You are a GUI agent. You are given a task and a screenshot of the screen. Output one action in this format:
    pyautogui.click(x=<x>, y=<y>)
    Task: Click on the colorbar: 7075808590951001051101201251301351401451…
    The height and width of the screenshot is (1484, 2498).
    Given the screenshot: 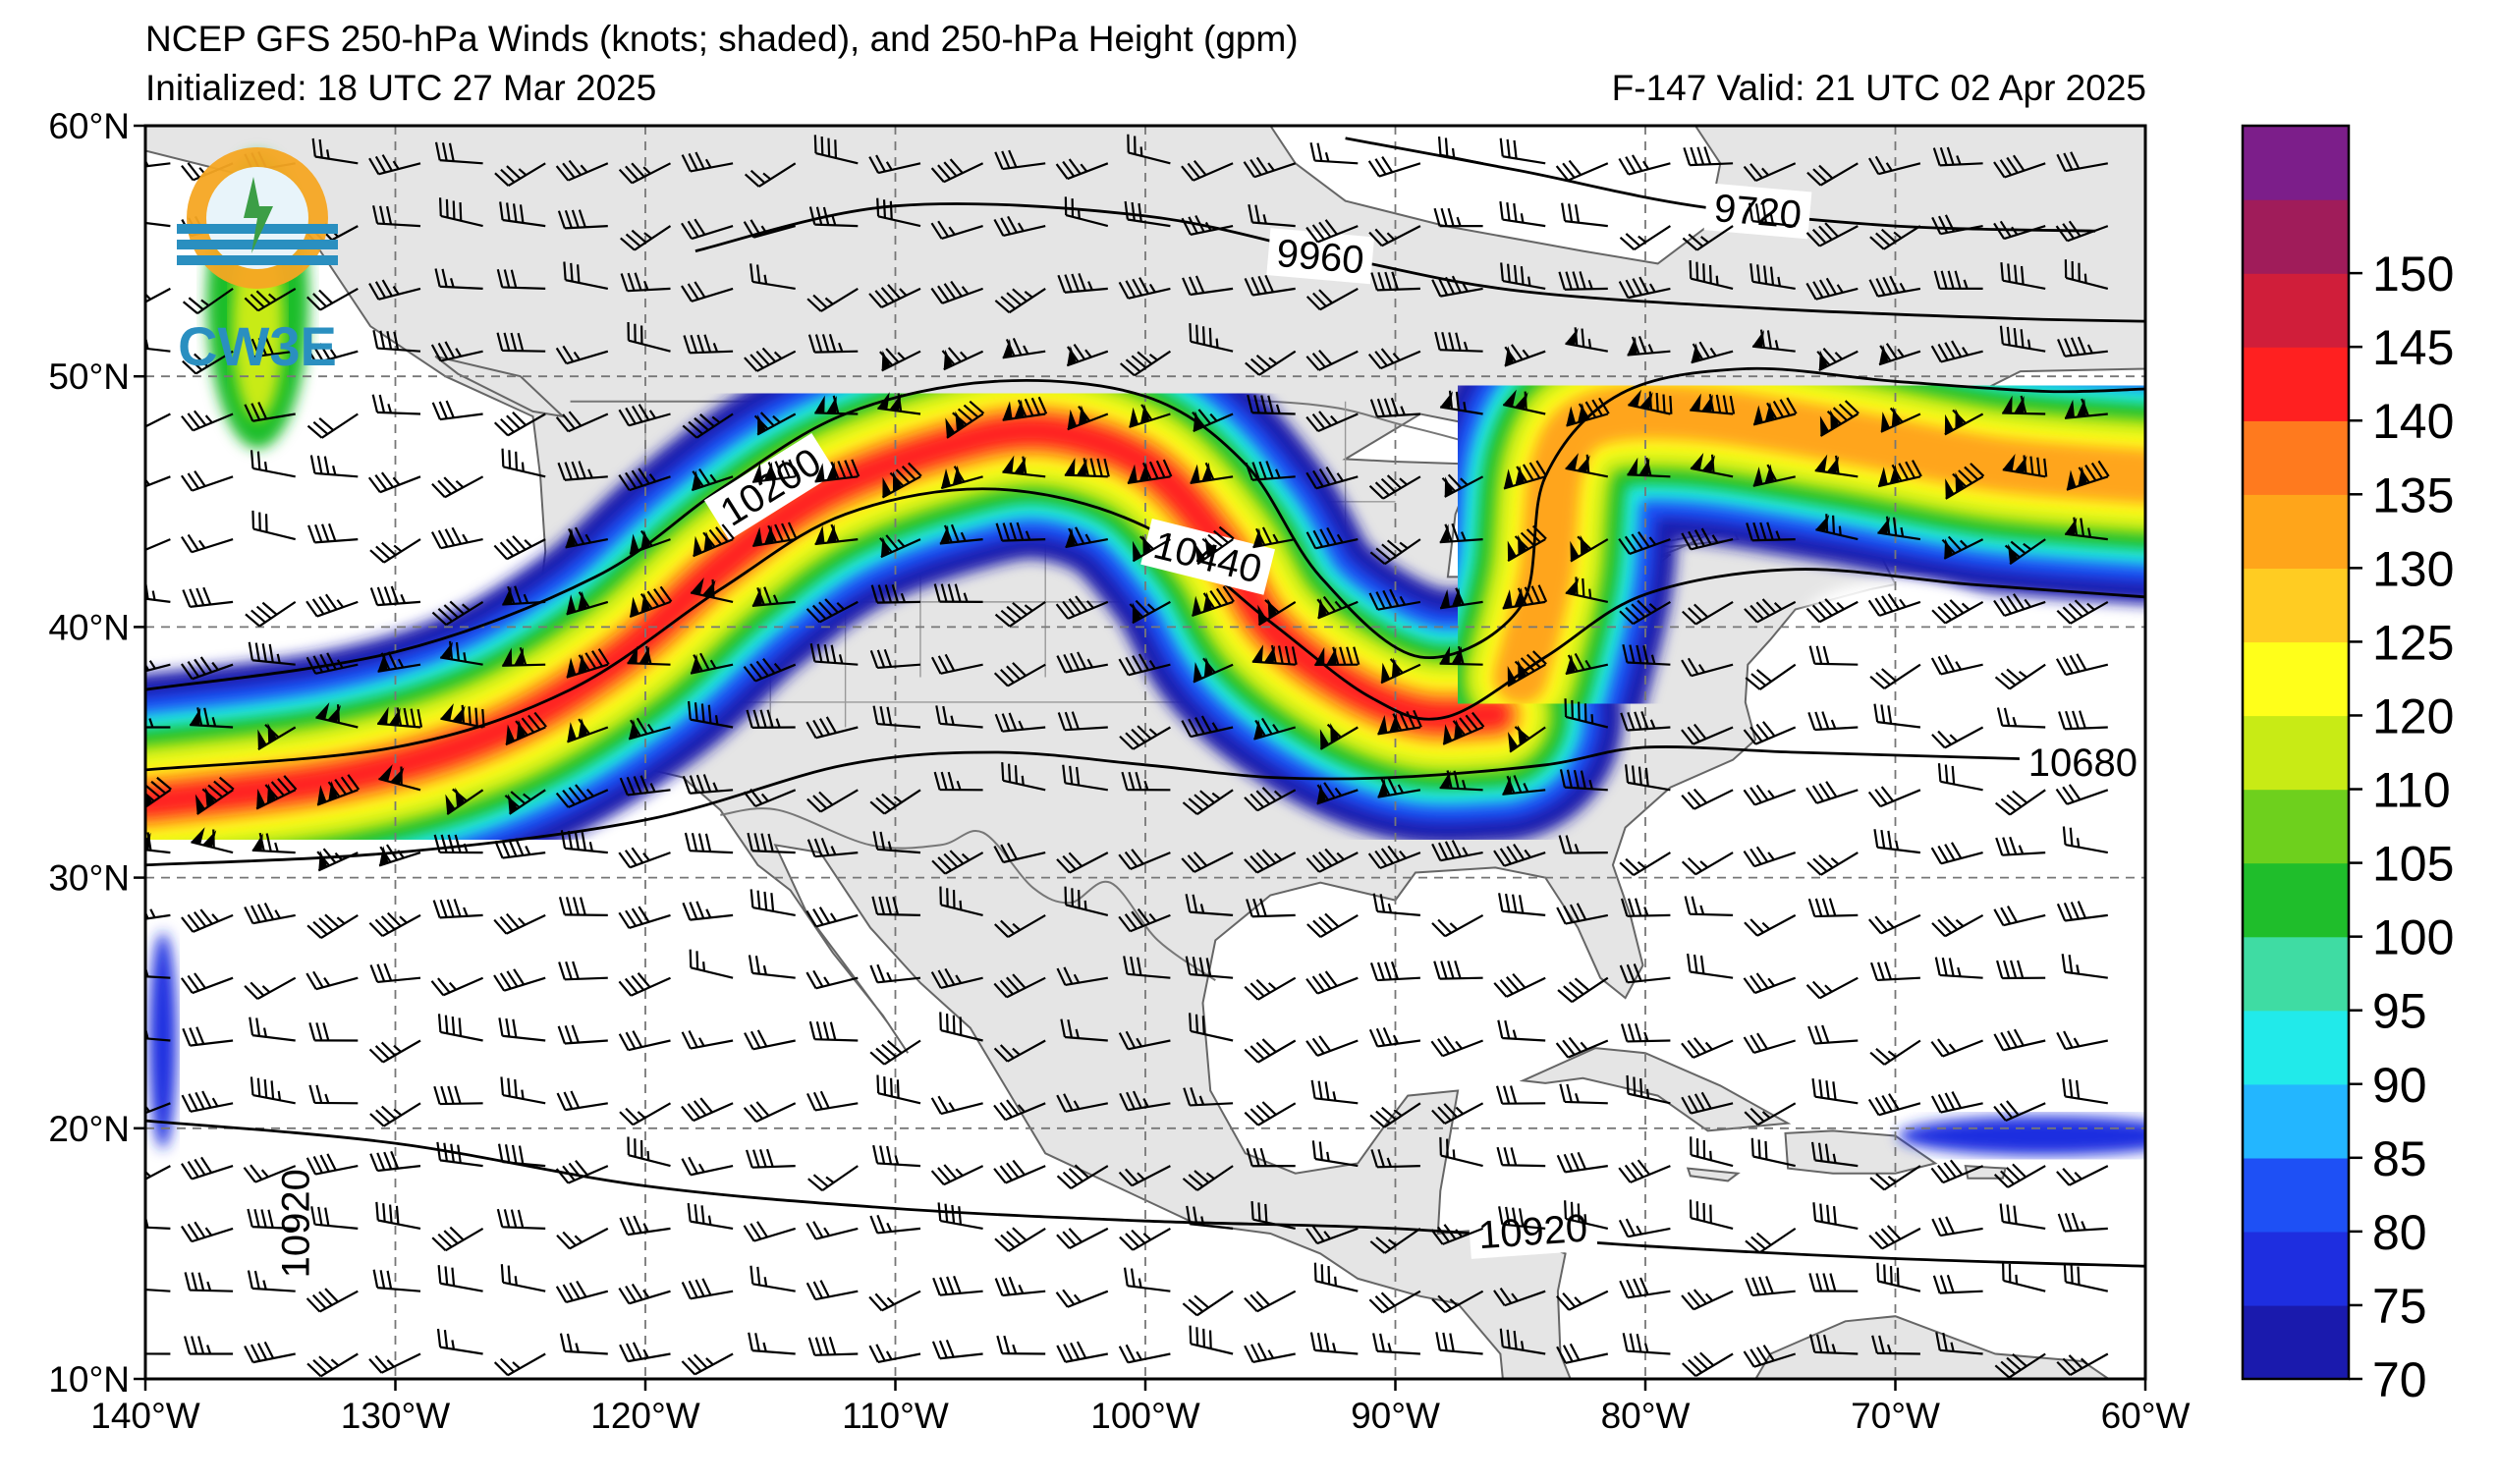 What is the action you would take?
    pyautogui.click(x=2347, y=765)
    